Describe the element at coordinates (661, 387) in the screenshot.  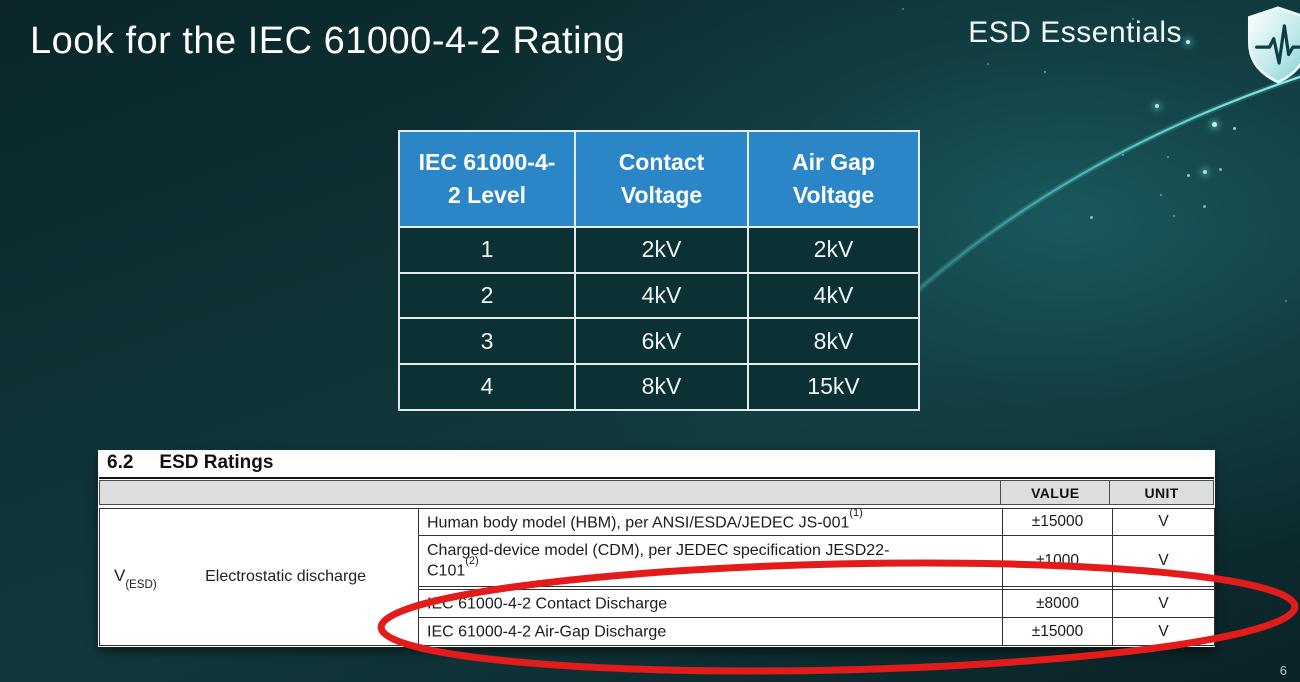
I see `cell-contact: 8kV` at that location.